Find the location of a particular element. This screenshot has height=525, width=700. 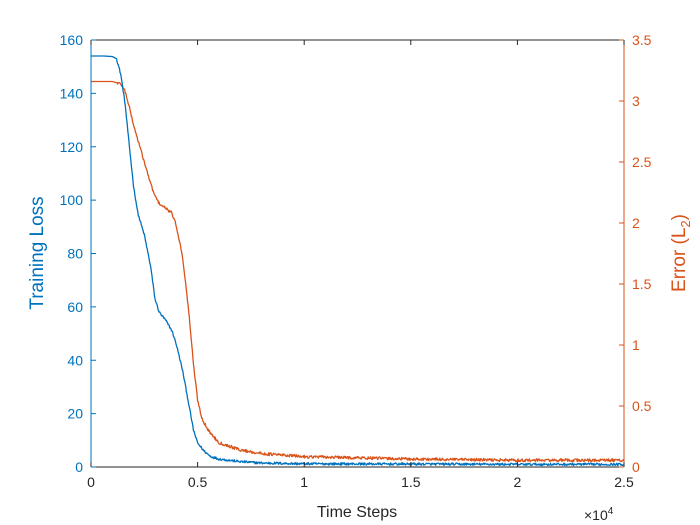

left-y-tick-label: 0 is located at coordinates (79, 467).